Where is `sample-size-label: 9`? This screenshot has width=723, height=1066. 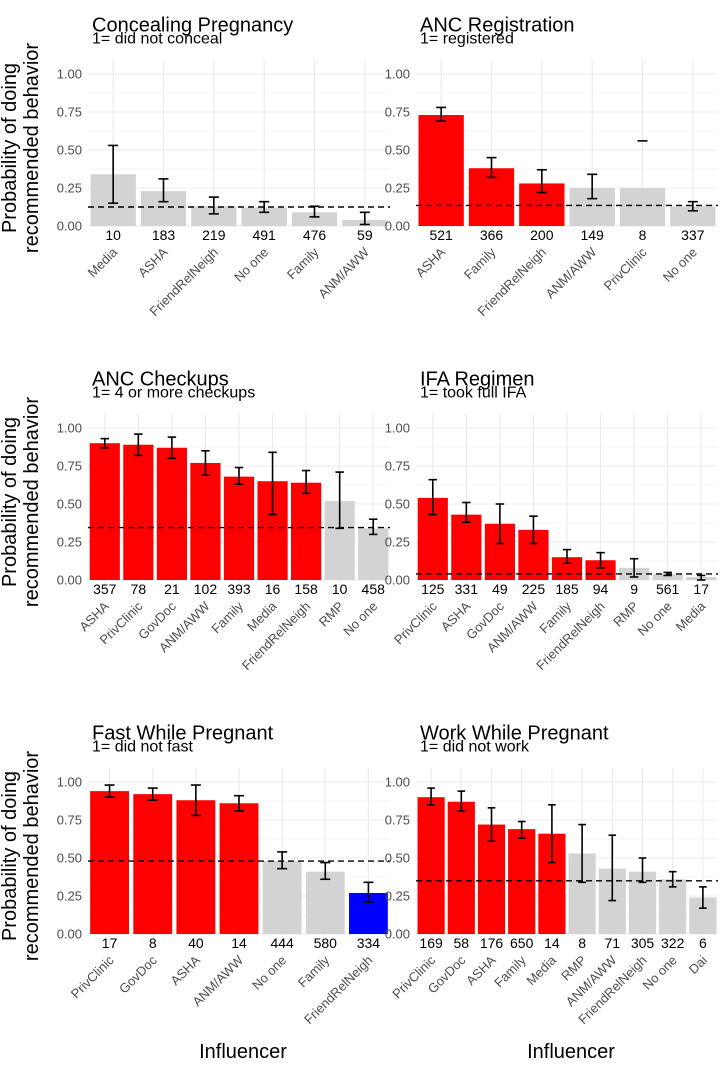 sample-size-label: 9 is located at coordinates (634, 589).